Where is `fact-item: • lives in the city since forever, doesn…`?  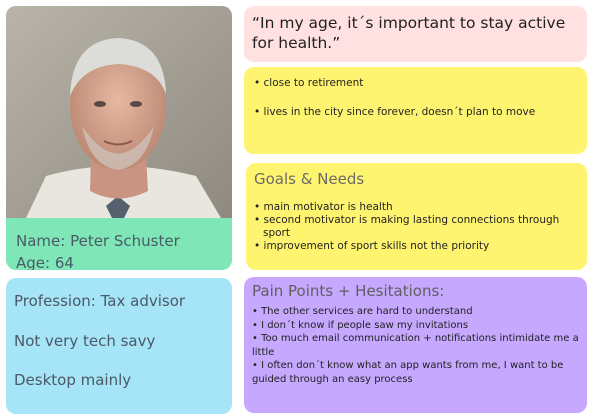
fact-item: • lives in the city since forever, doesn… is located at coordinates (395, 112).